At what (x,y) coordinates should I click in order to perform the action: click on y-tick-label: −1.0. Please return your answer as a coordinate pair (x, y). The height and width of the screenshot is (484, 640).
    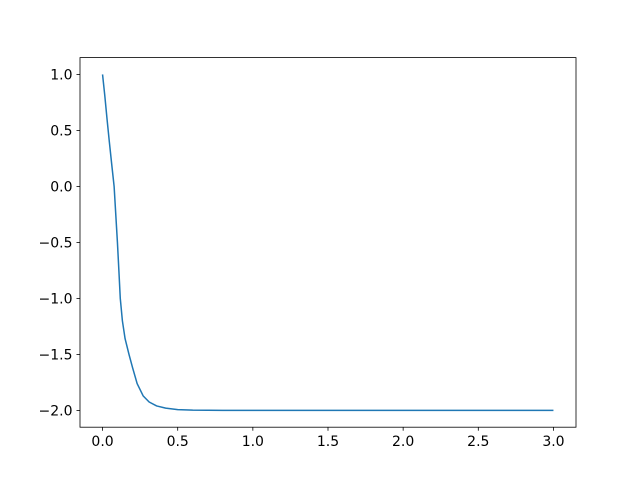
    Looking at the image, I should click on (56, 299).